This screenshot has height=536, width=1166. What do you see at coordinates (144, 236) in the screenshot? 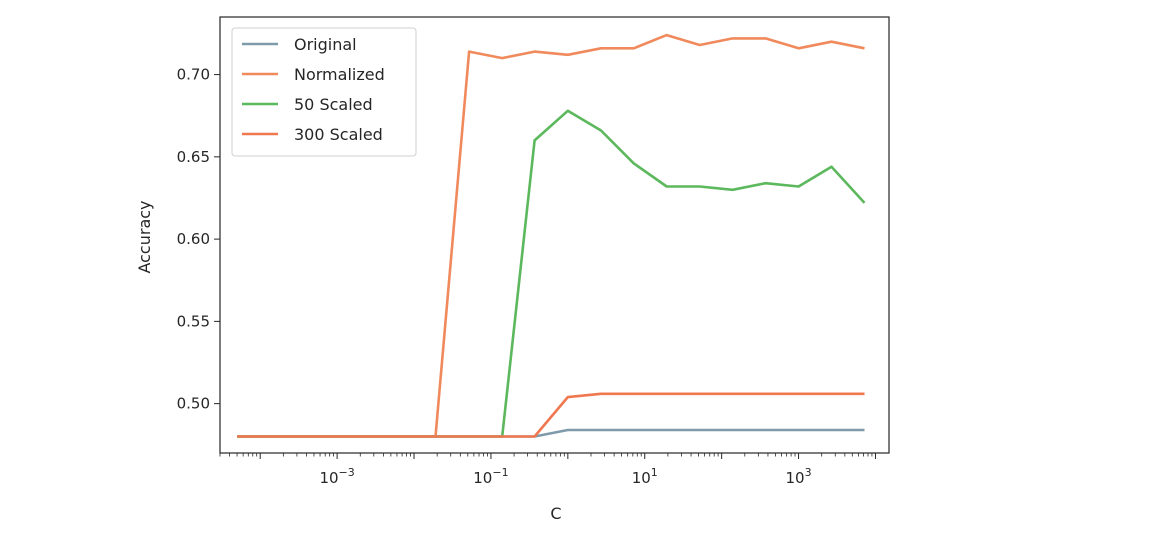
I see `y-axis-label: Accuracy` at bounding box center [144, 236].